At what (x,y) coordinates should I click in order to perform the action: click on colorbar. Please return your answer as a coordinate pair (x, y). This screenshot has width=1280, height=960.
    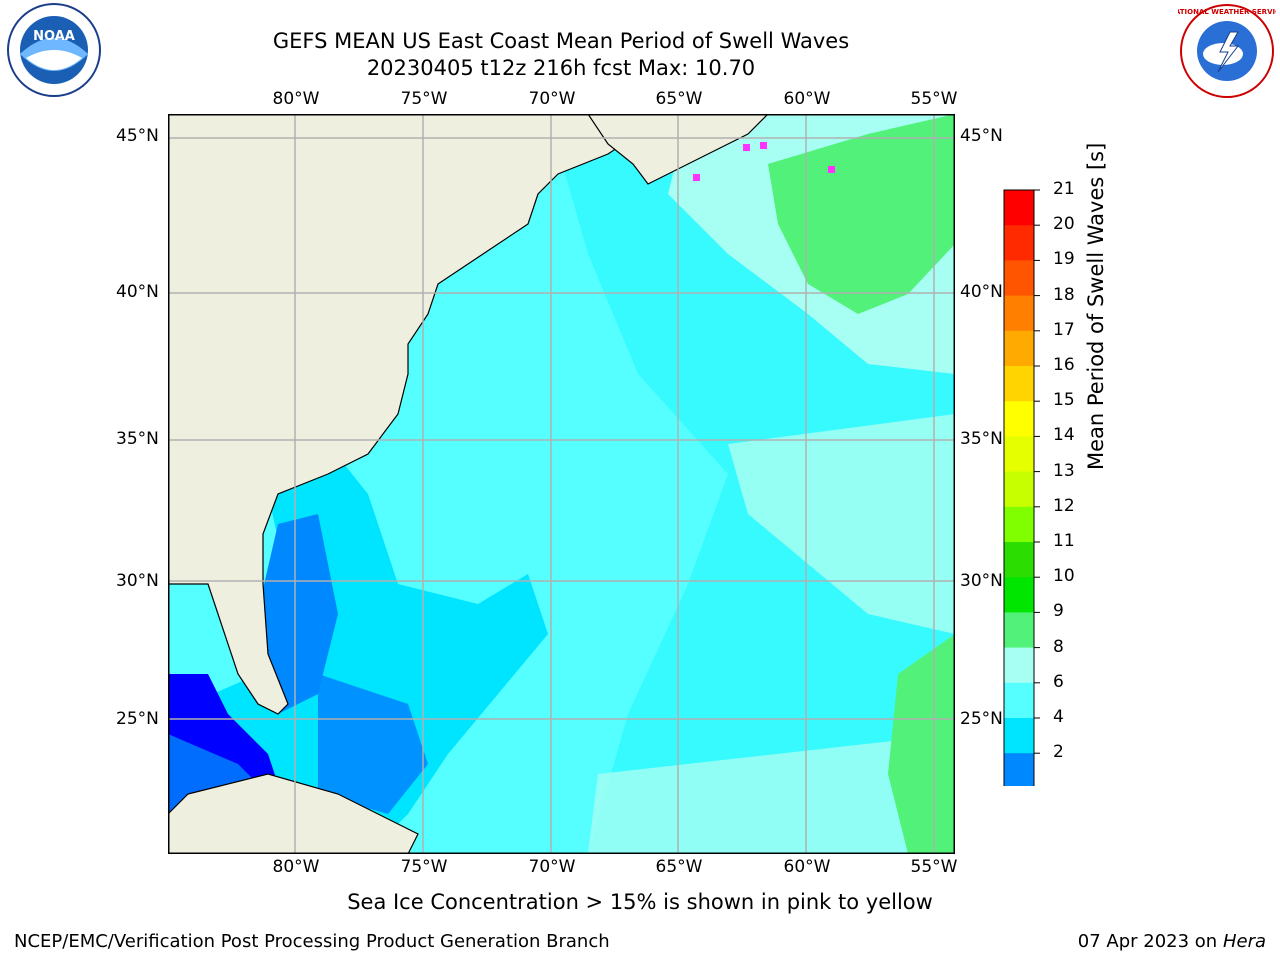
    Looking at the image, I should click on (1021, 487).